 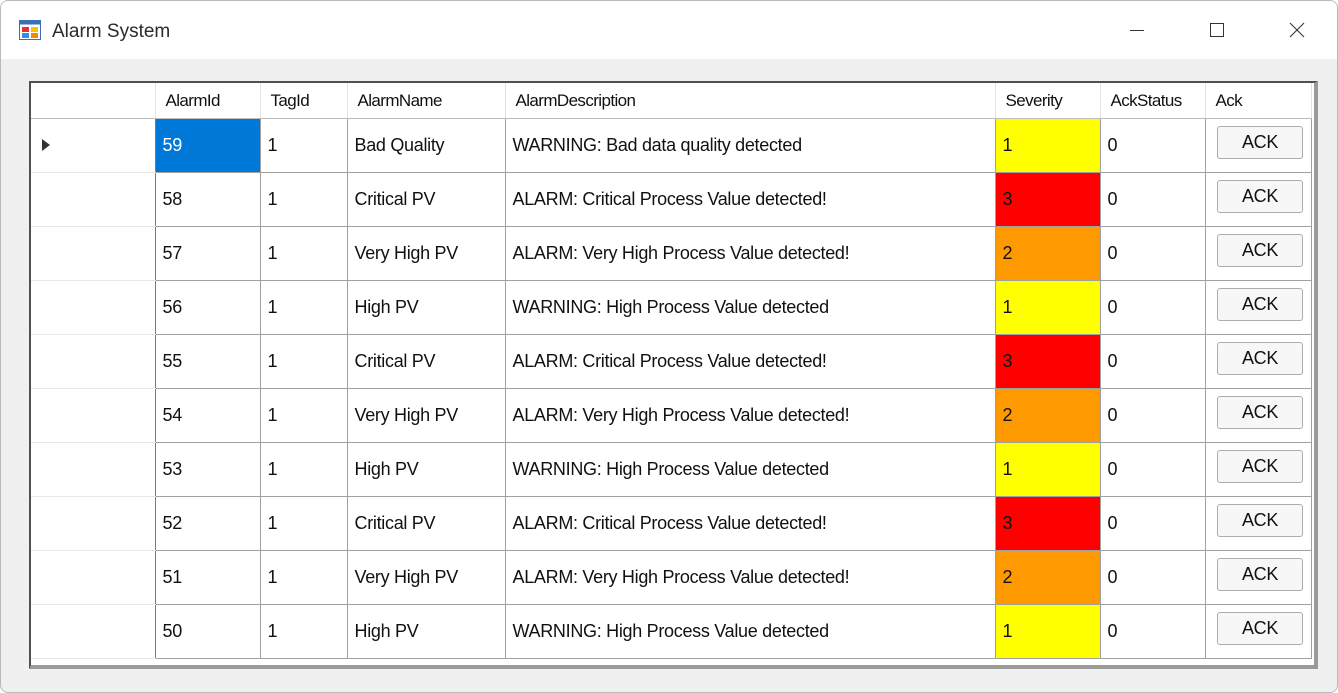 I want to click on minimize-button, so click(x=1137, y=30).